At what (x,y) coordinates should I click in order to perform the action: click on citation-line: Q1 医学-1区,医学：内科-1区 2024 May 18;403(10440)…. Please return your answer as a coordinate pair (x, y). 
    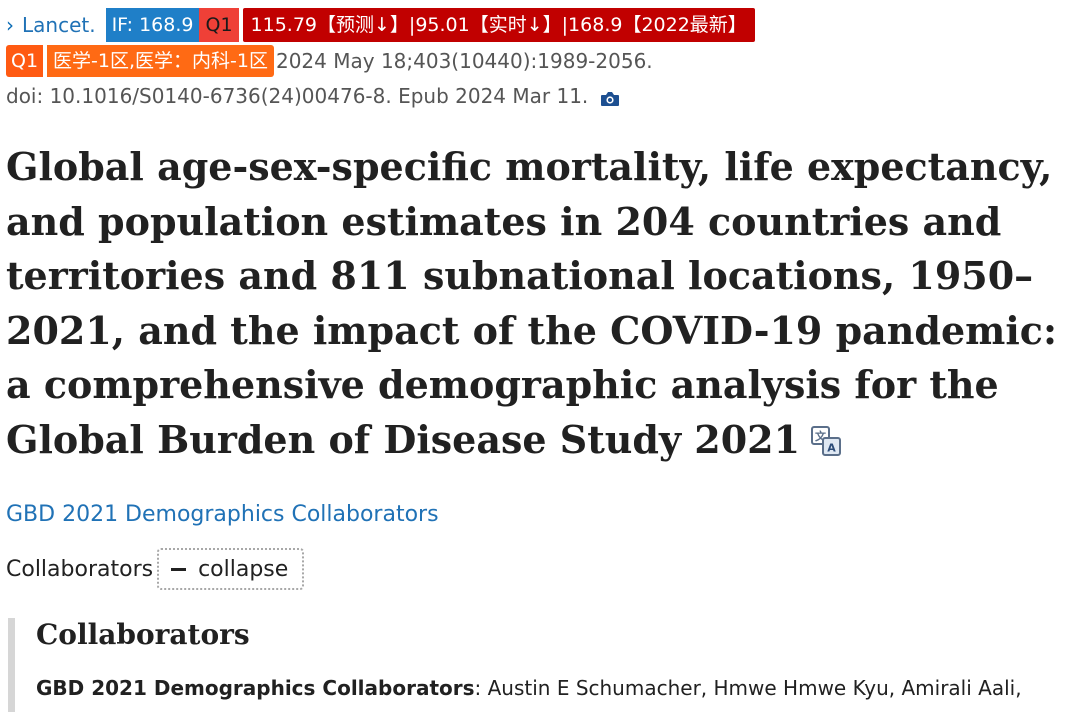
    Looking at the image, I should click on (329, 61).